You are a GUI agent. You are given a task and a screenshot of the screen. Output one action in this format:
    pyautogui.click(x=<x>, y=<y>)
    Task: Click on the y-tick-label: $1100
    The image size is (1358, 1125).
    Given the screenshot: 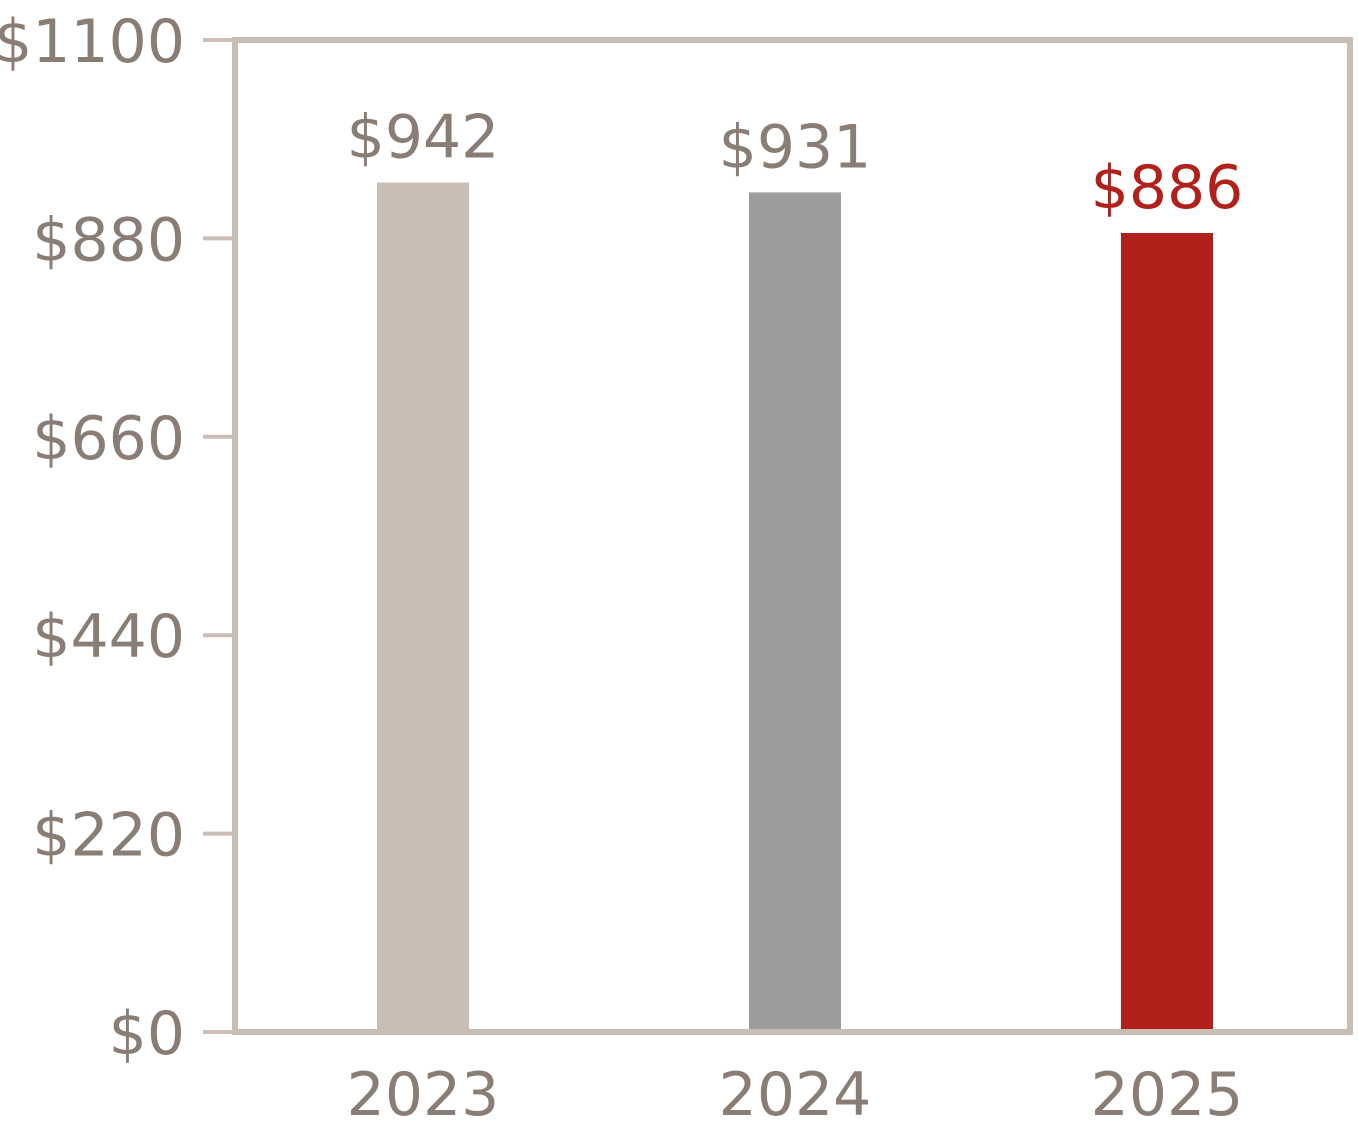 What is the action you would take?
    pyautogui.click(x=92, y=42)
    